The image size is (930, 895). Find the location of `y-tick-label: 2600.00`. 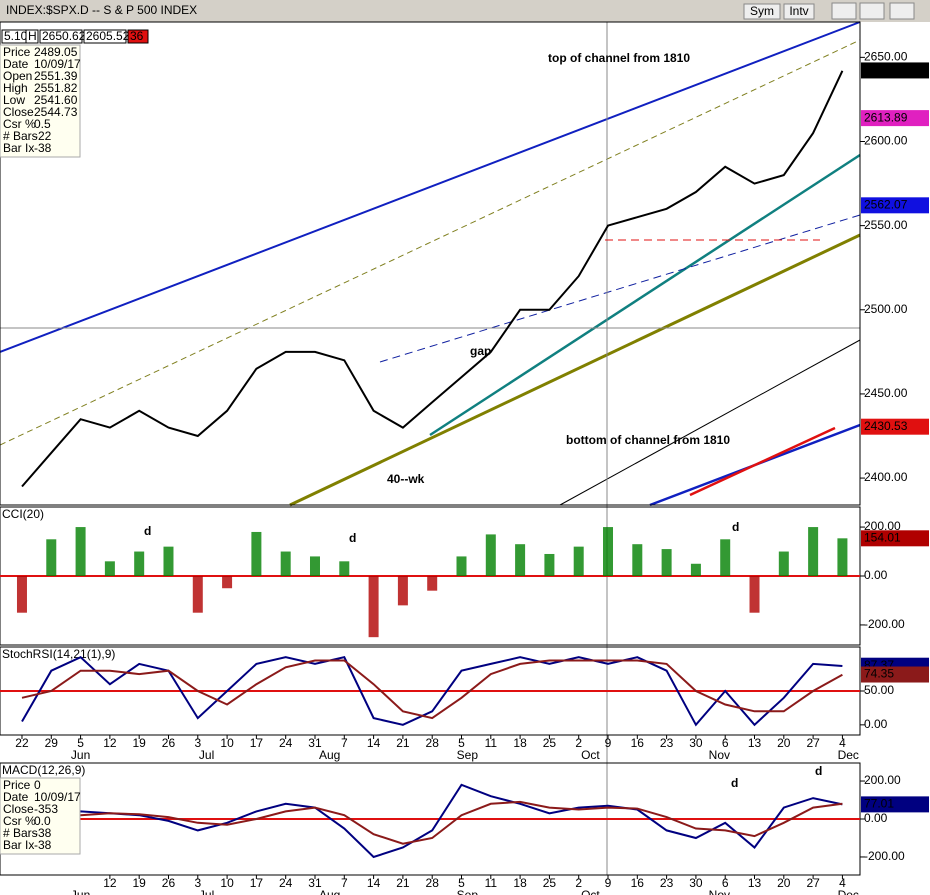

y-tick-label: 2600.00 is located at coordinates (886, 141).